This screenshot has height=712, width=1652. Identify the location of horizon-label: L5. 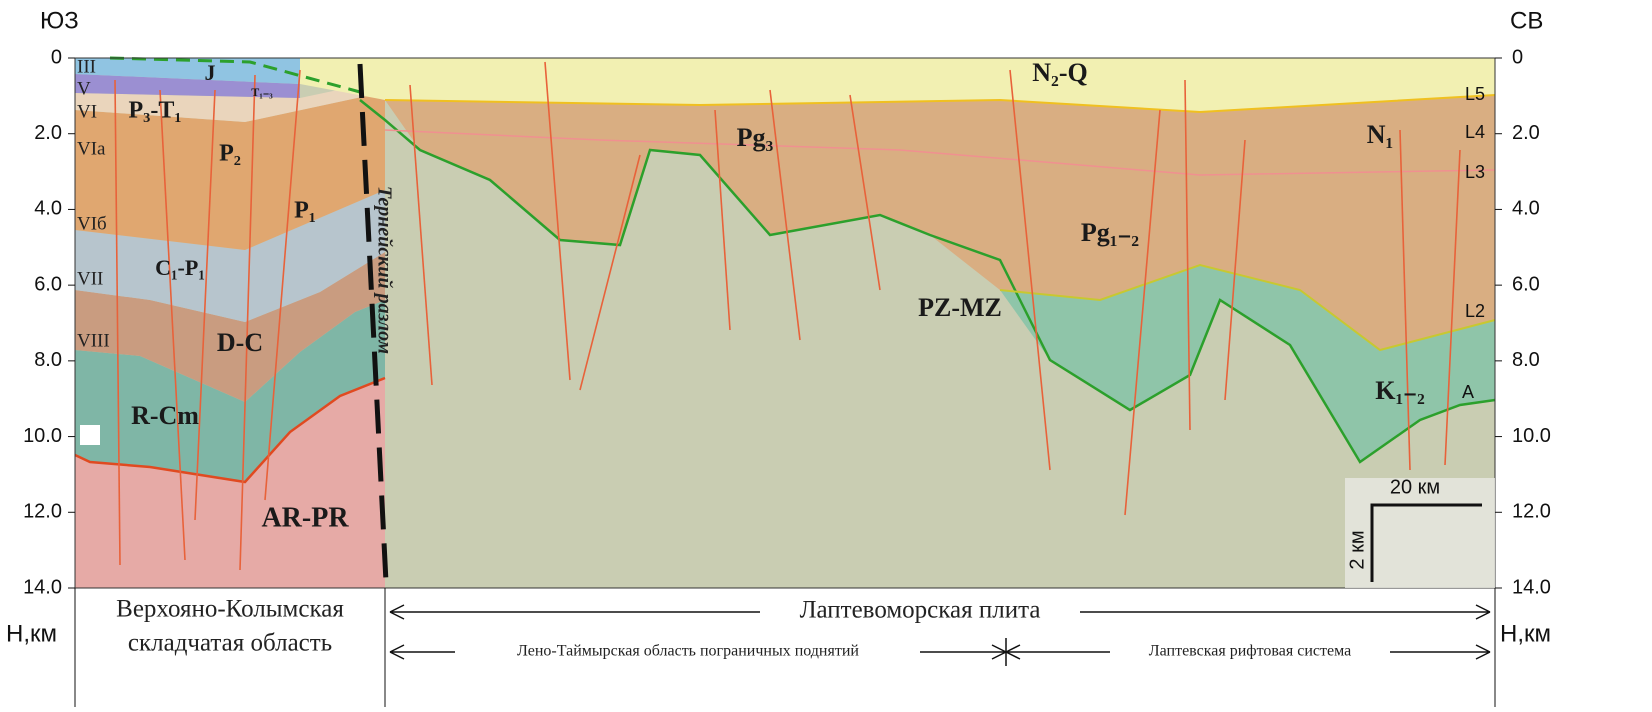
(1475, 94).